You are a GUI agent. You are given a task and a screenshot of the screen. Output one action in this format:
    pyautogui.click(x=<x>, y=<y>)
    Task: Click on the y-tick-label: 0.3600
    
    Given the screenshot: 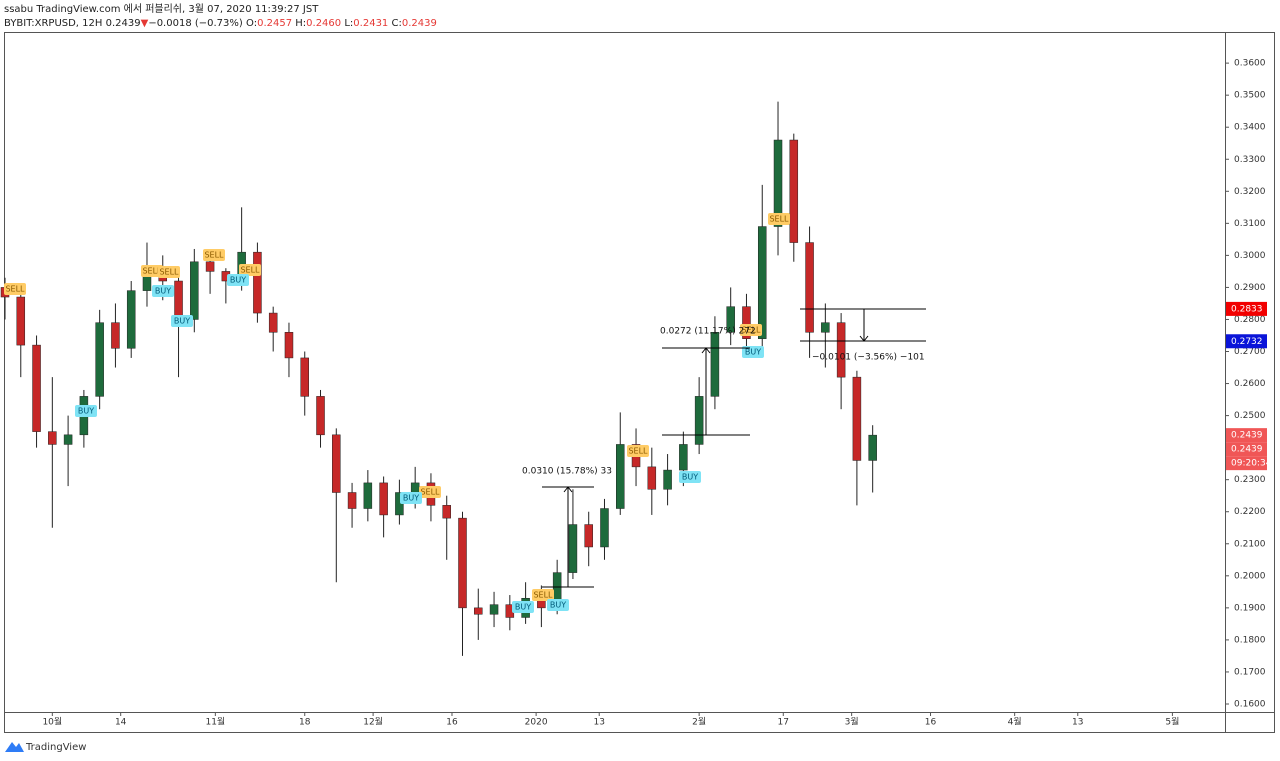 What is the action you would take?
    pyautogui.click(x=1250, y=64)
    